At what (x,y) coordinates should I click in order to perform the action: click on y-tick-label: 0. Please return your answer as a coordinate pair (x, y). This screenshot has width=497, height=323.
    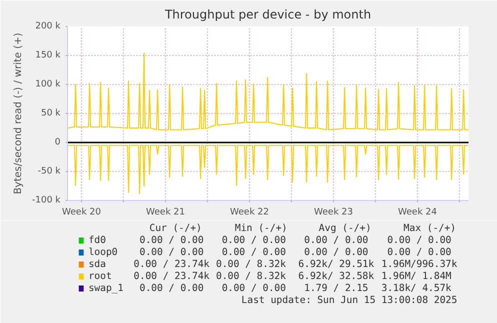
    Looking at the image, I should click on (57, 143).